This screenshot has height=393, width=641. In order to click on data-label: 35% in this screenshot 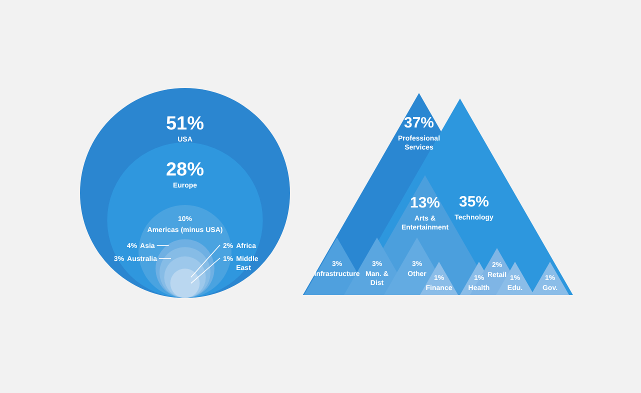, I will do `click(474, 202)`.